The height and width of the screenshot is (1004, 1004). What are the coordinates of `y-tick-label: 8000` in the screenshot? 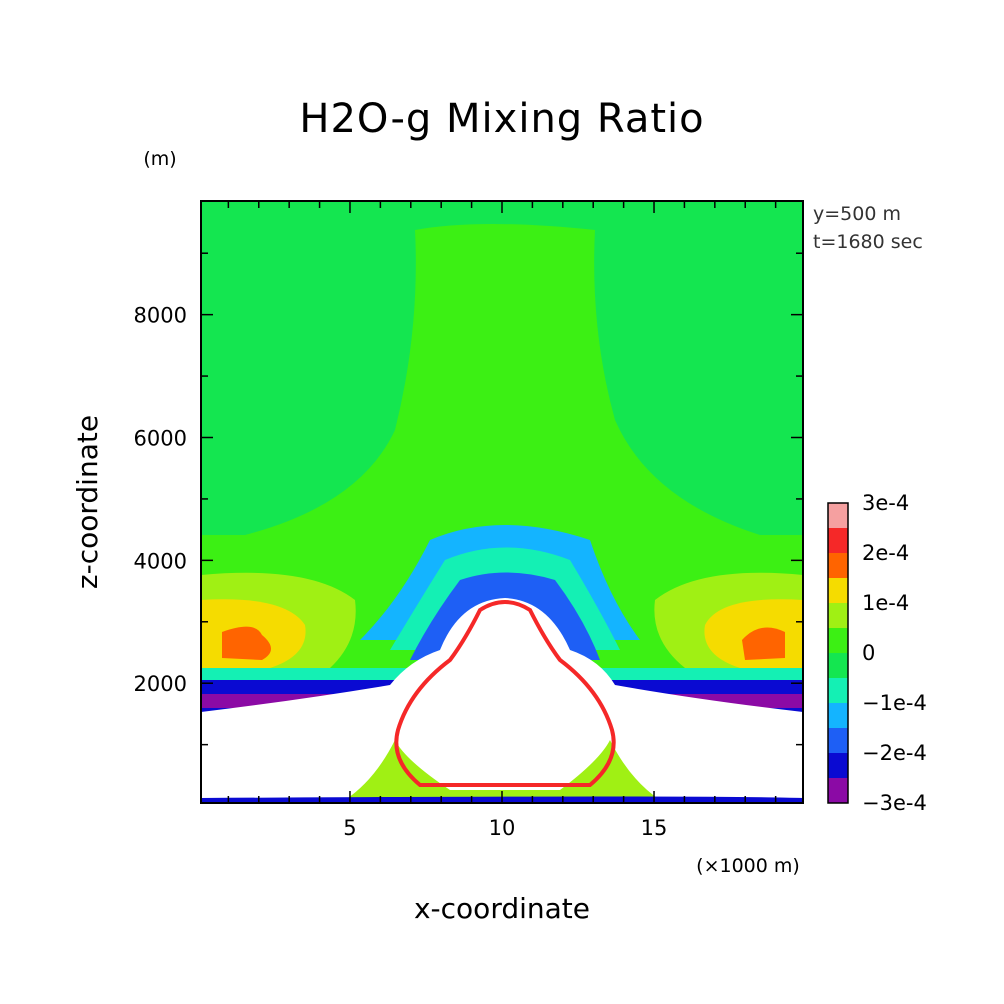 It's located at (160, 316).